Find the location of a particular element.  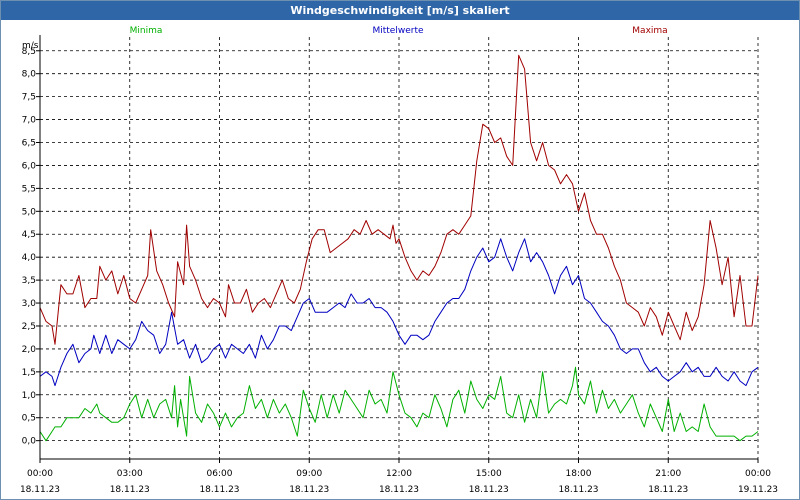

y-tick-label: 3,5 is located at coordinates (29, 281).